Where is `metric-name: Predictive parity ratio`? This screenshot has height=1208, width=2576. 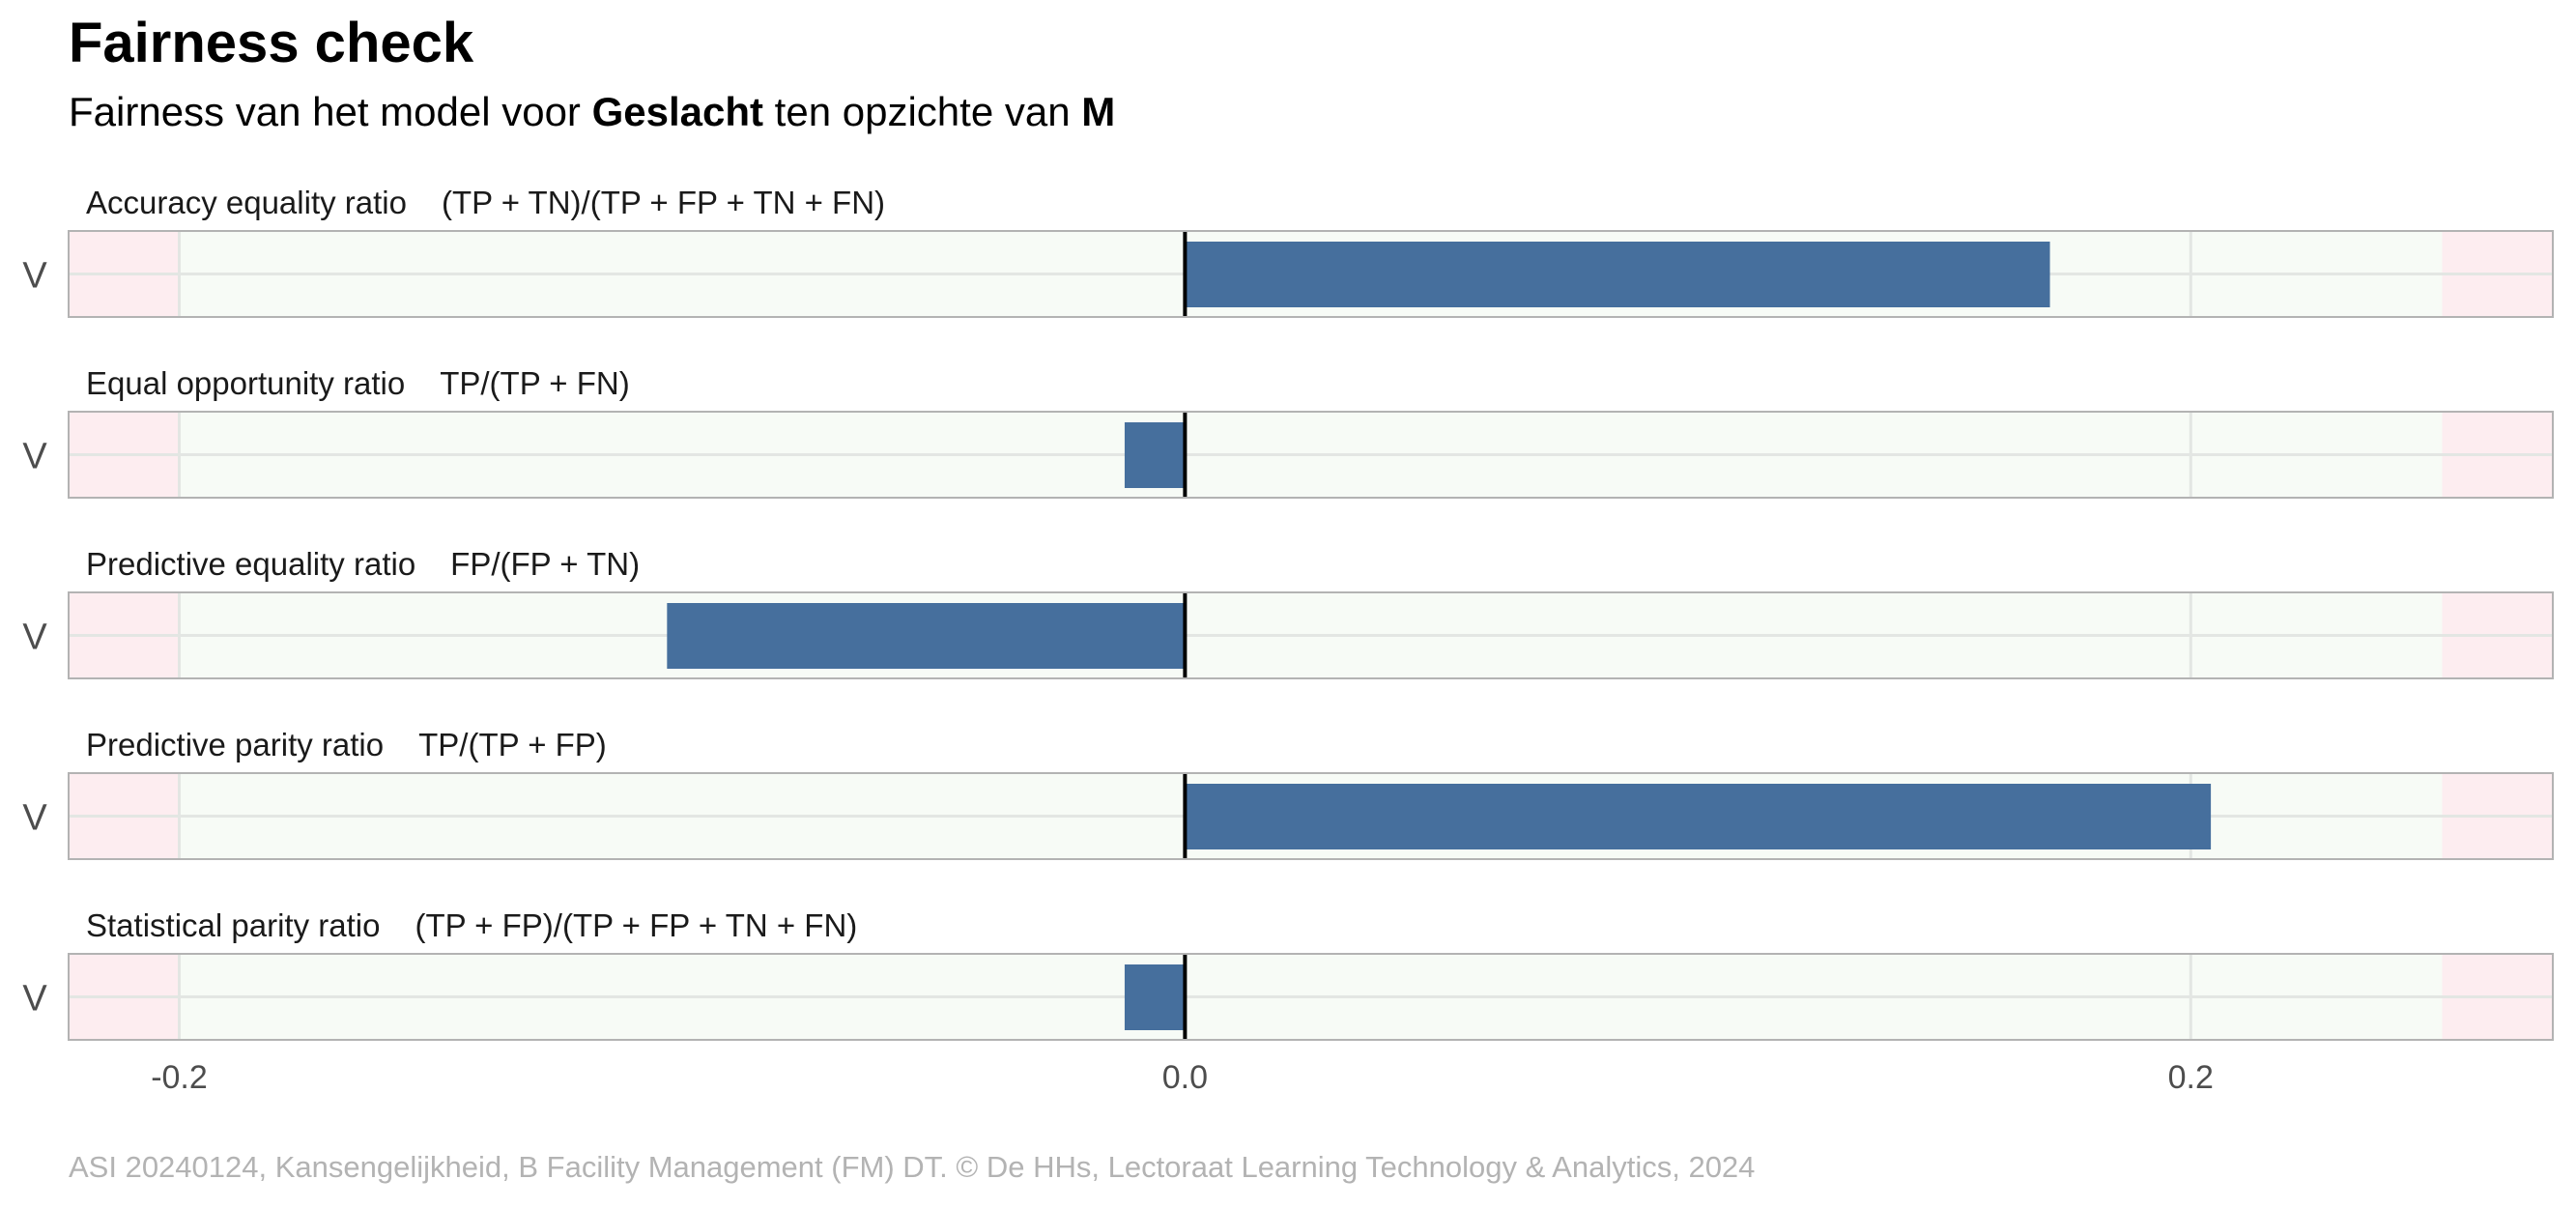
metric-name: Predictive parity ratio is located at coordinates (235, 744).